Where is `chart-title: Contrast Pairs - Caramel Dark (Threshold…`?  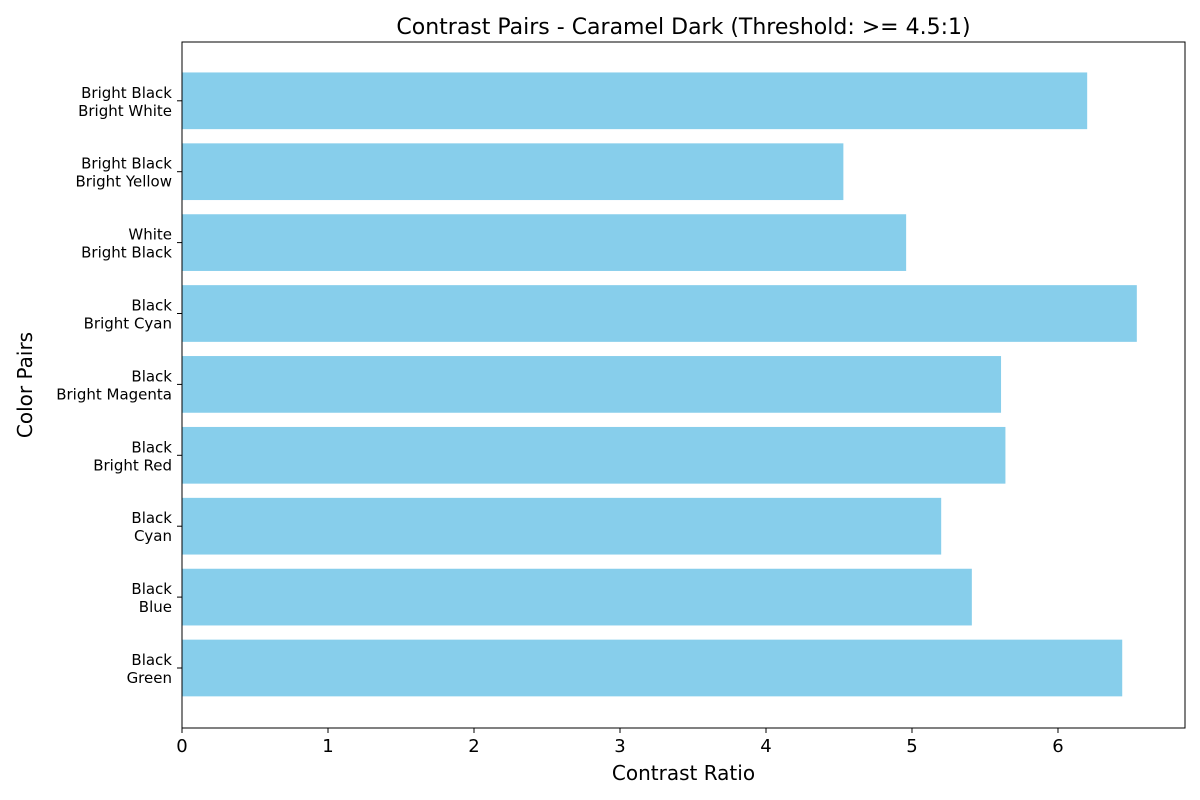
chart-title: Contrast Pairs - Caramel Dark (Threshold… is located at coordinates (683, 27).